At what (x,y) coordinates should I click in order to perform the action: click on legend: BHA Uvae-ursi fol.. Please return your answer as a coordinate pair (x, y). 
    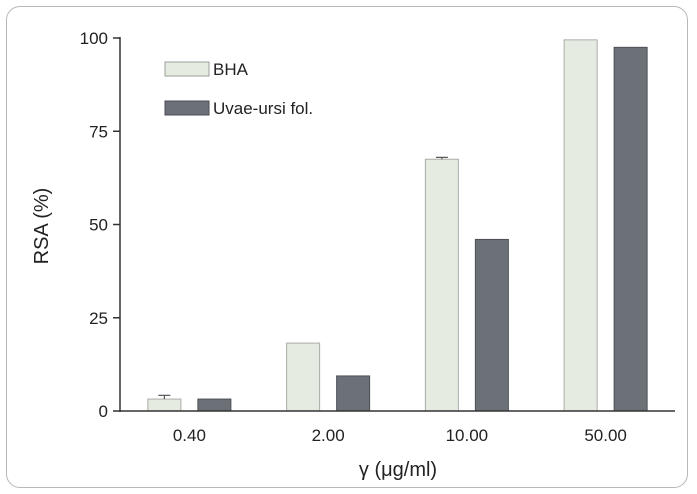
    Looking at the image, I should click on (238, 89).